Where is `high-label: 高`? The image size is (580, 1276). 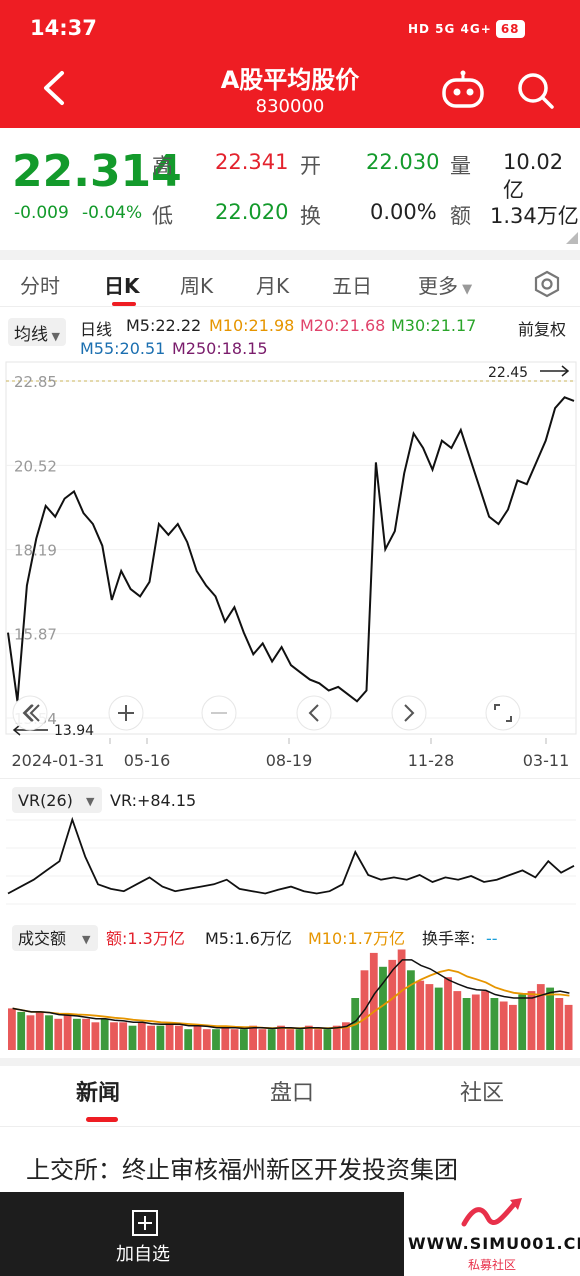
high-label: 高 is located at coordinates (162, 166).